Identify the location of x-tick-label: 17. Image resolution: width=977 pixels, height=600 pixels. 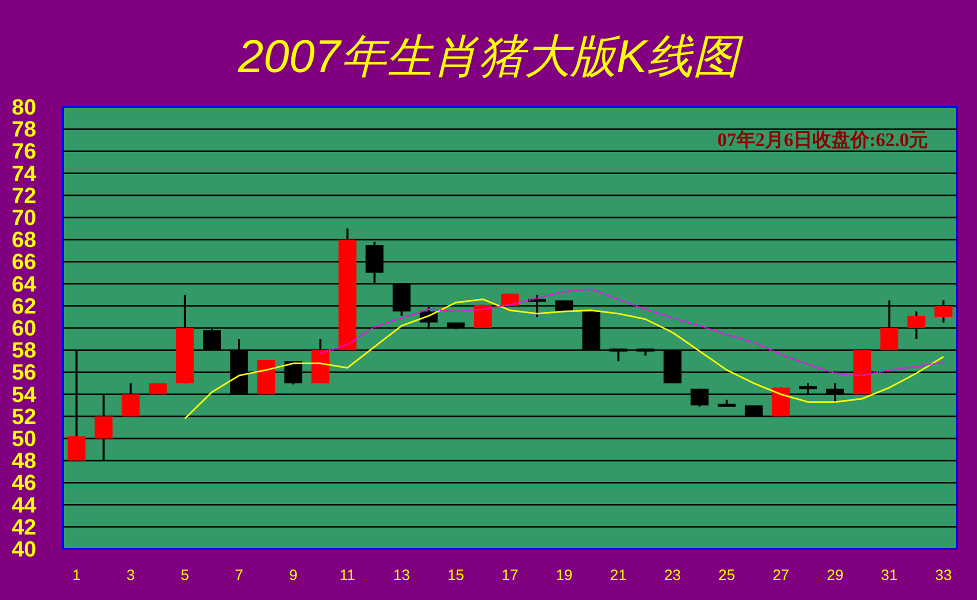
(510, 575).